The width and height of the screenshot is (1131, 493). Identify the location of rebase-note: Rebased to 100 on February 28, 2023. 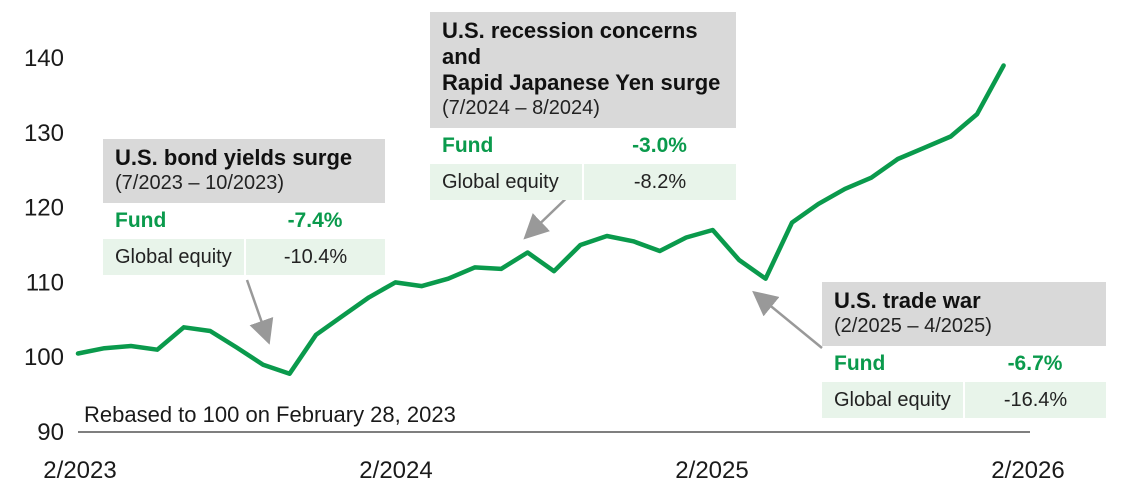
(270, 414).